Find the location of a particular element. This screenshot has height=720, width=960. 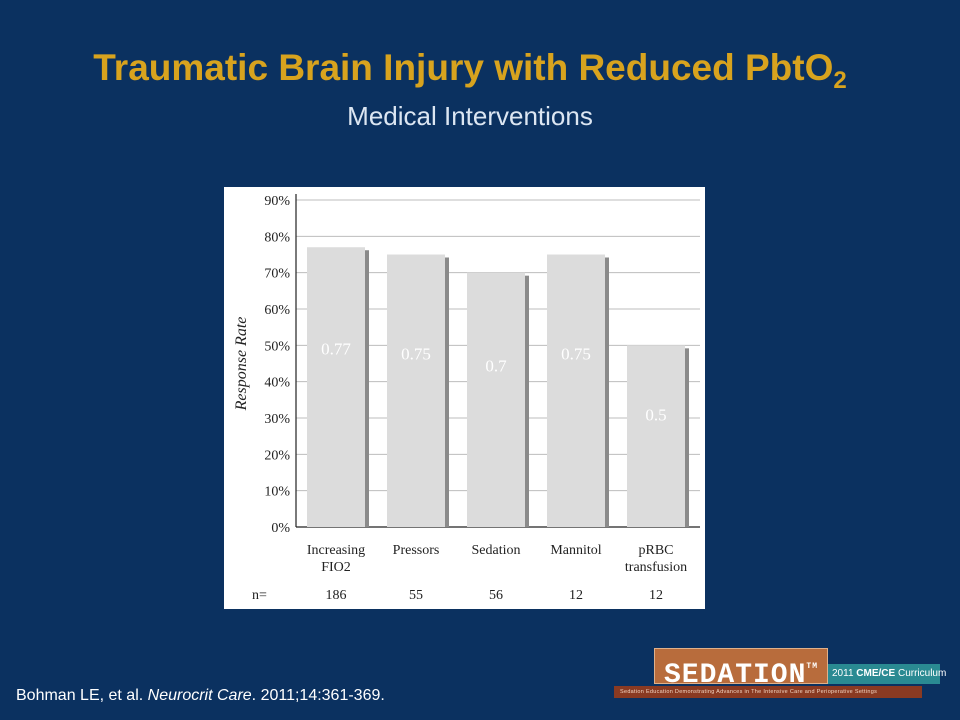

category-label: Pressors is located at coordinates (416, 550).